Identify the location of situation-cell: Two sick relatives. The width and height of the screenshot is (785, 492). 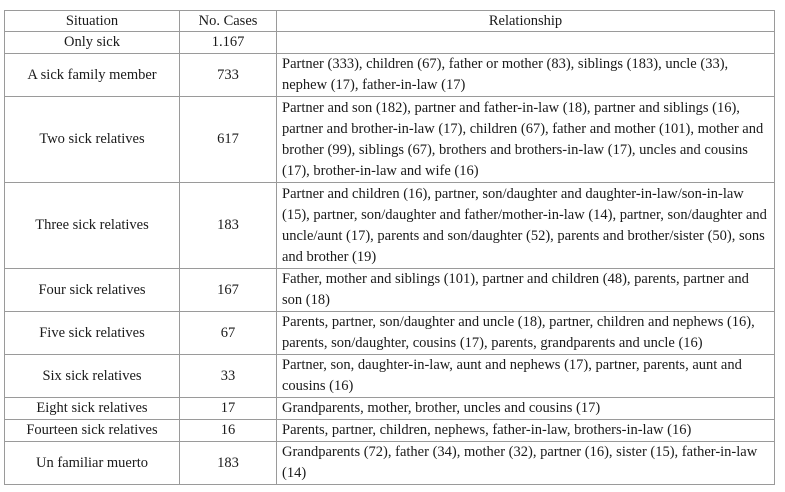
(92, 139).